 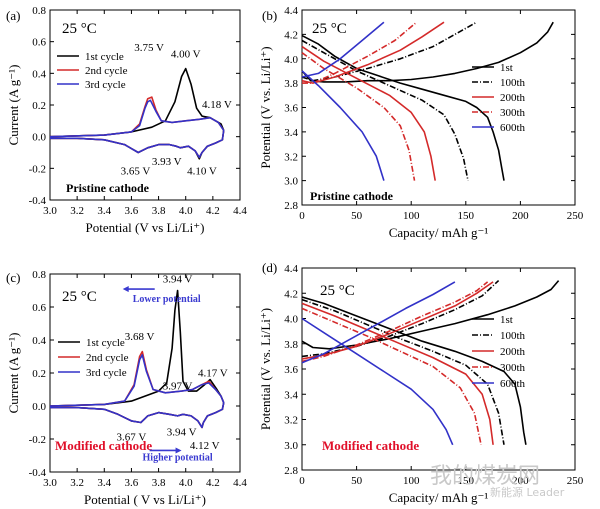 What do you see at coordinates (125, 289) in the screenshot?
I see `arrow-left-head` at bounding box center [125, 289].